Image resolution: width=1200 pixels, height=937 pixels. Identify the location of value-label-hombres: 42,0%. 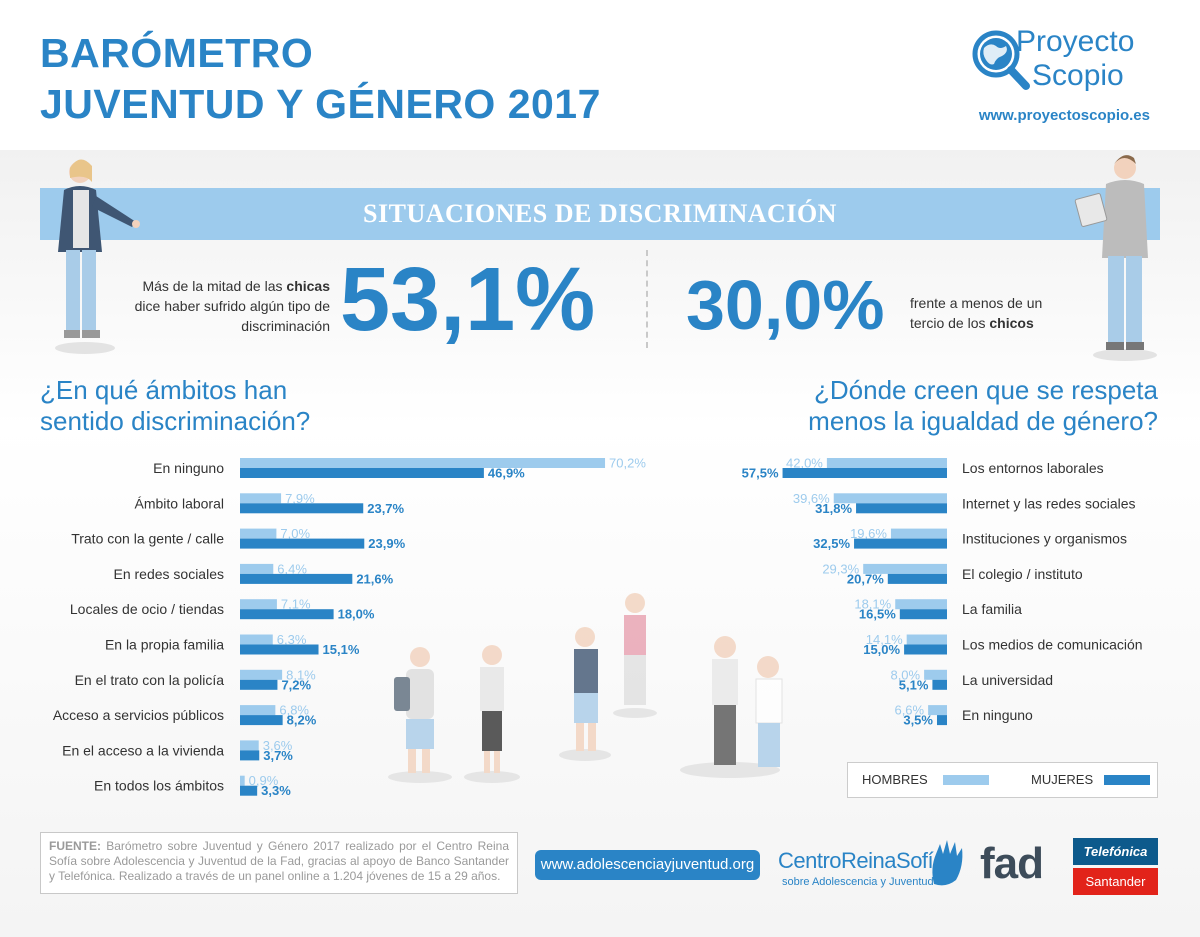
(804, 463).